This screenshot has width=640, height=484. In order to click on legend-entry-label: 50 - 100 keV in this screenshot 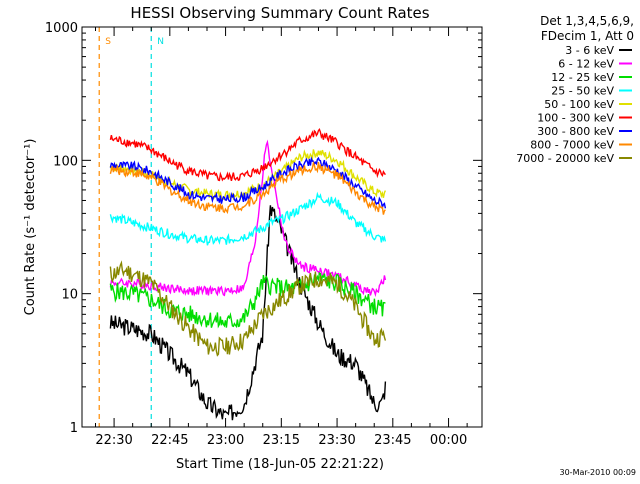, I will do `click(579, 104)`.